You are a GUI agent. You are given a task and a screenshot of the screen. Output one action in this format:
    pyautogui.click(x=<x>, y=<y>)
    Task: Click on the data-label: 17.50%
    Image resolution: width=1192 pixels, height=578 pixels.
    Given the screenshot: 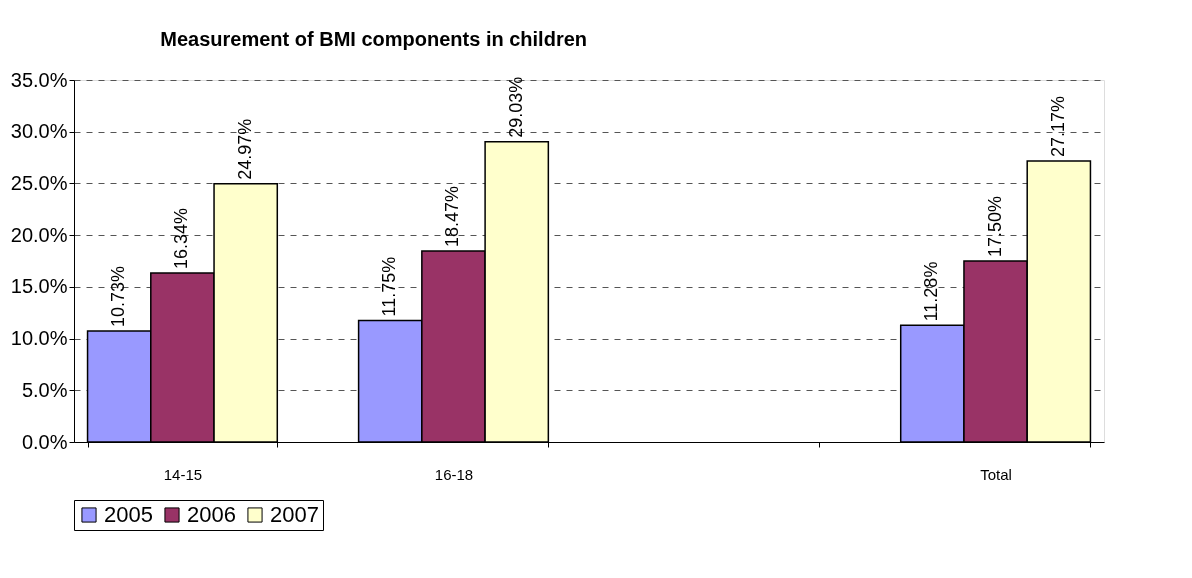 What is the action you would take?
    pyautogui.click(x=994, y=226)
    